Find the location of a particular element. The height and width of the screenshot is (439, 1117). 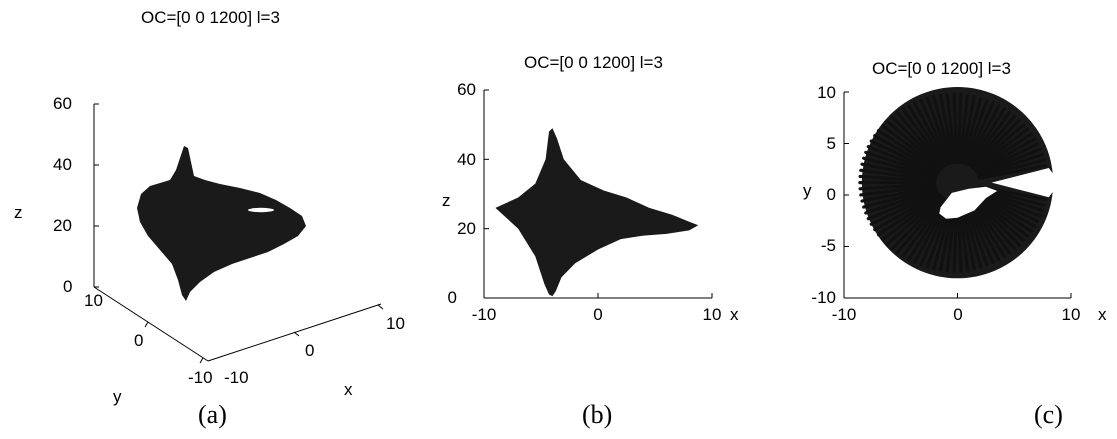

panel-c-title: OC=[0 0 1200] l=3 is located at coordinates (941, 68).